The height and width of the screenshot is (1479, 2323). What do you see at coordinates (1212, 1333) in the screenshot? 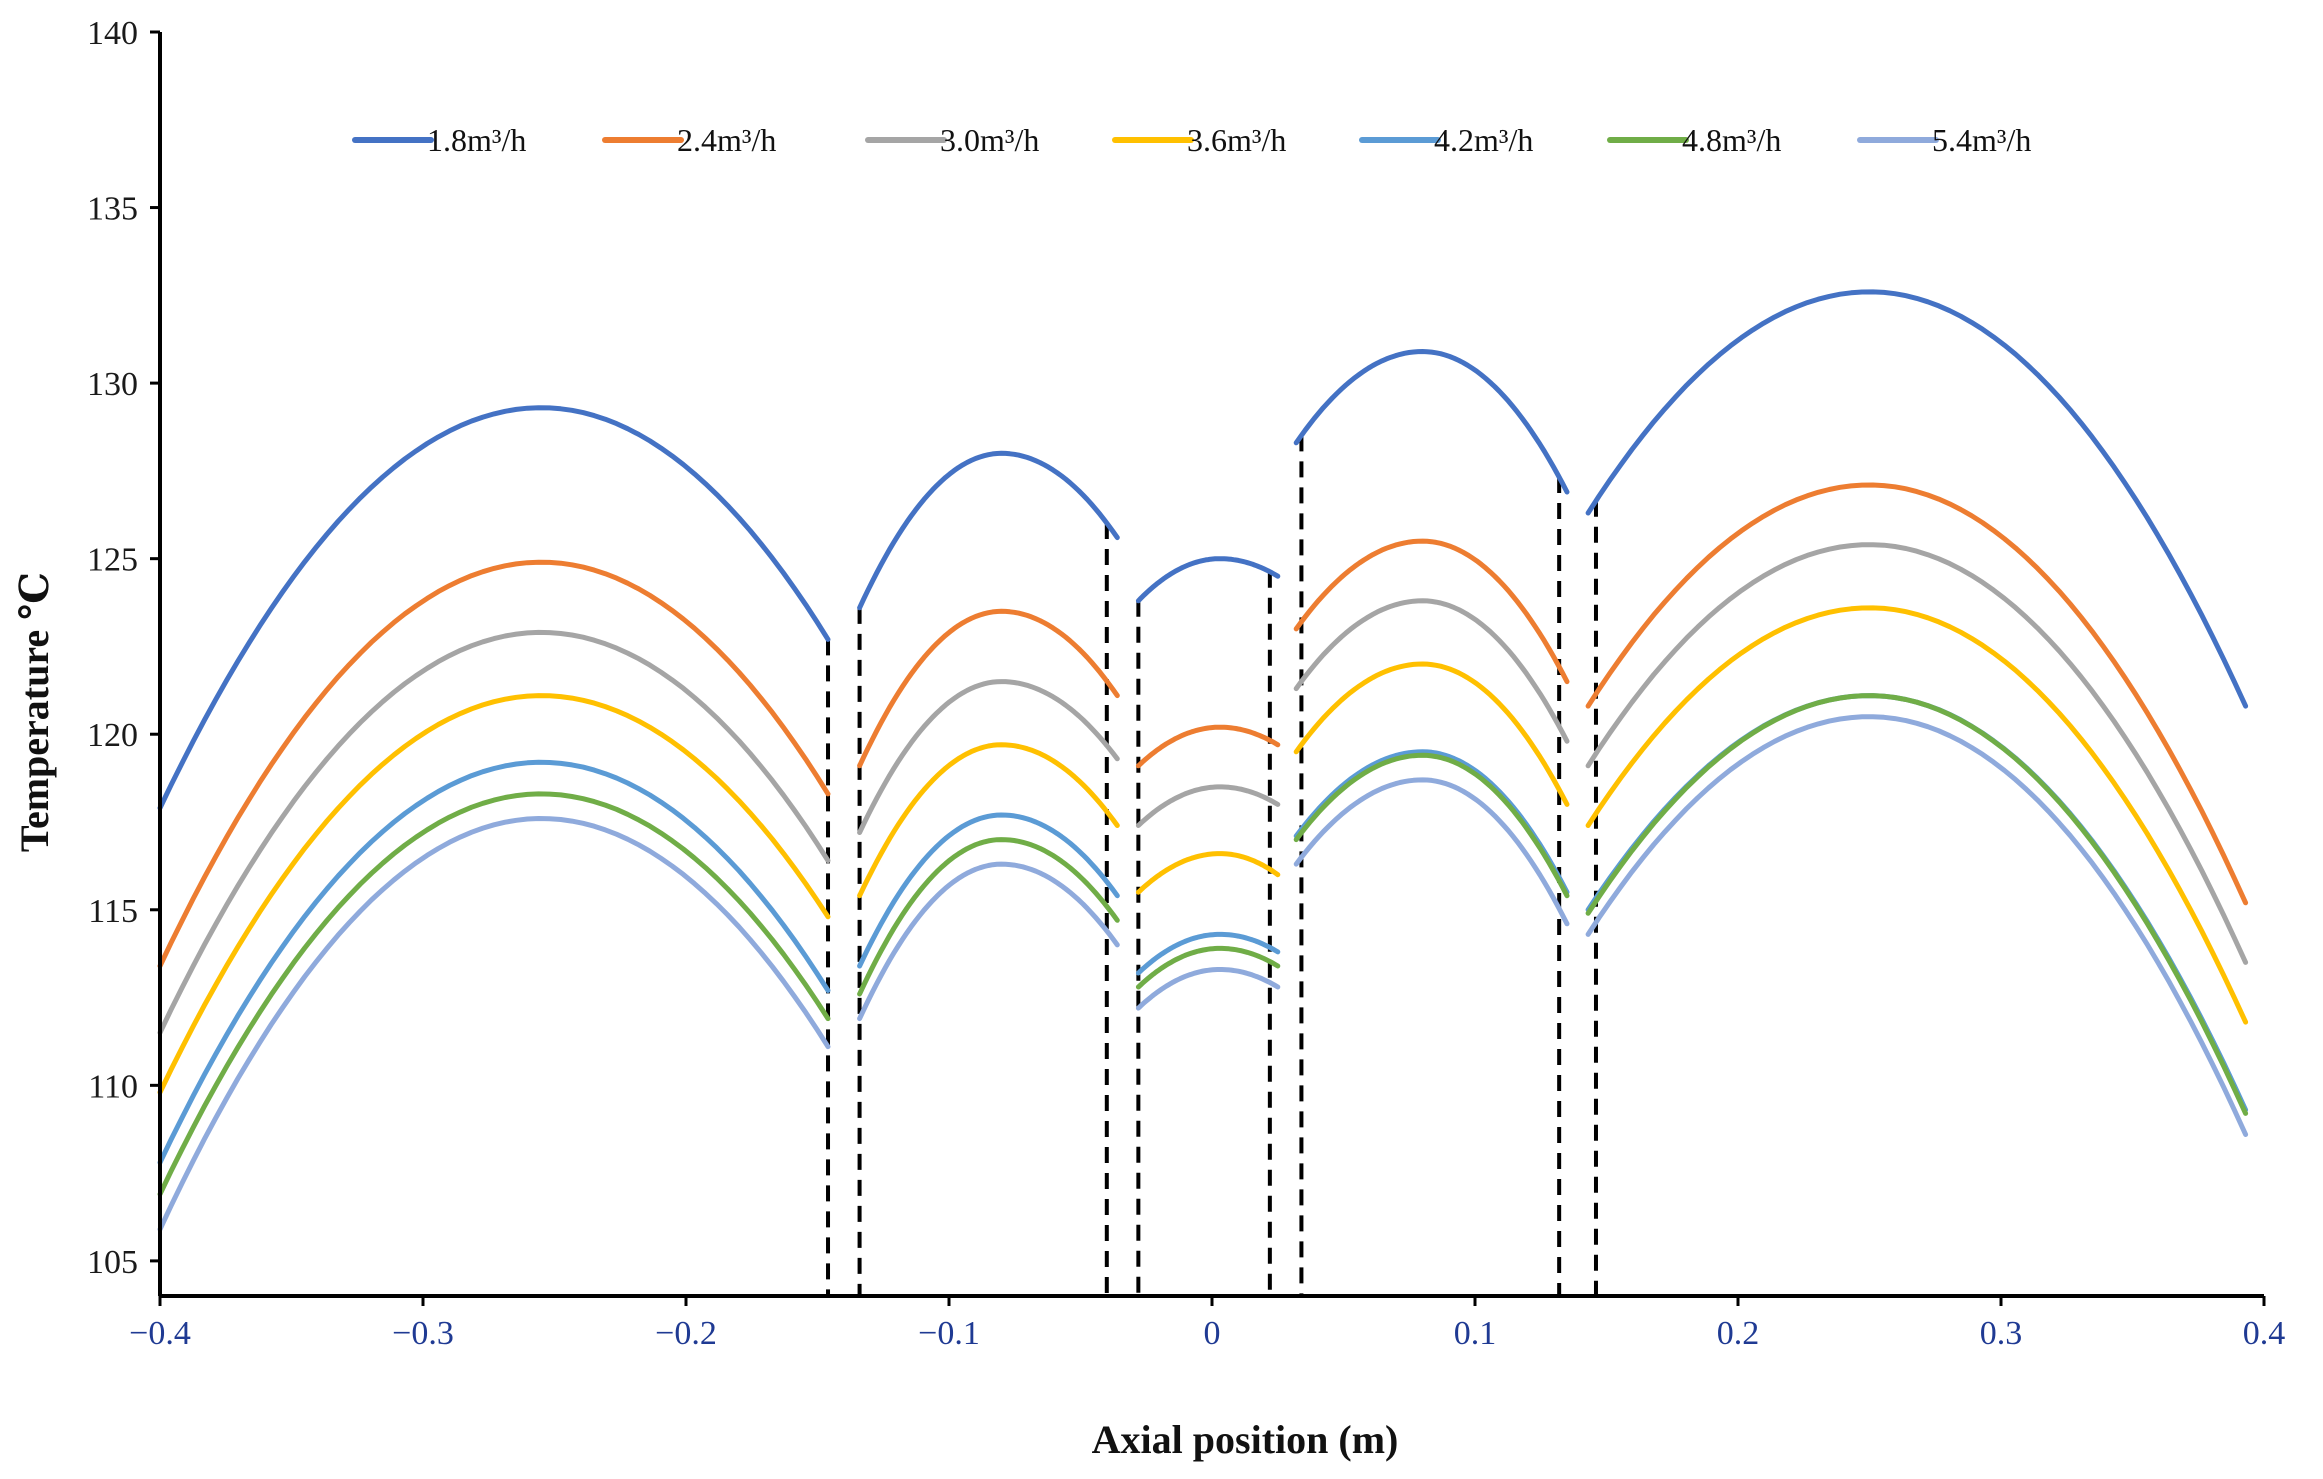
I see `x-tick-label: 0` at bounding box center [1212, 1333].